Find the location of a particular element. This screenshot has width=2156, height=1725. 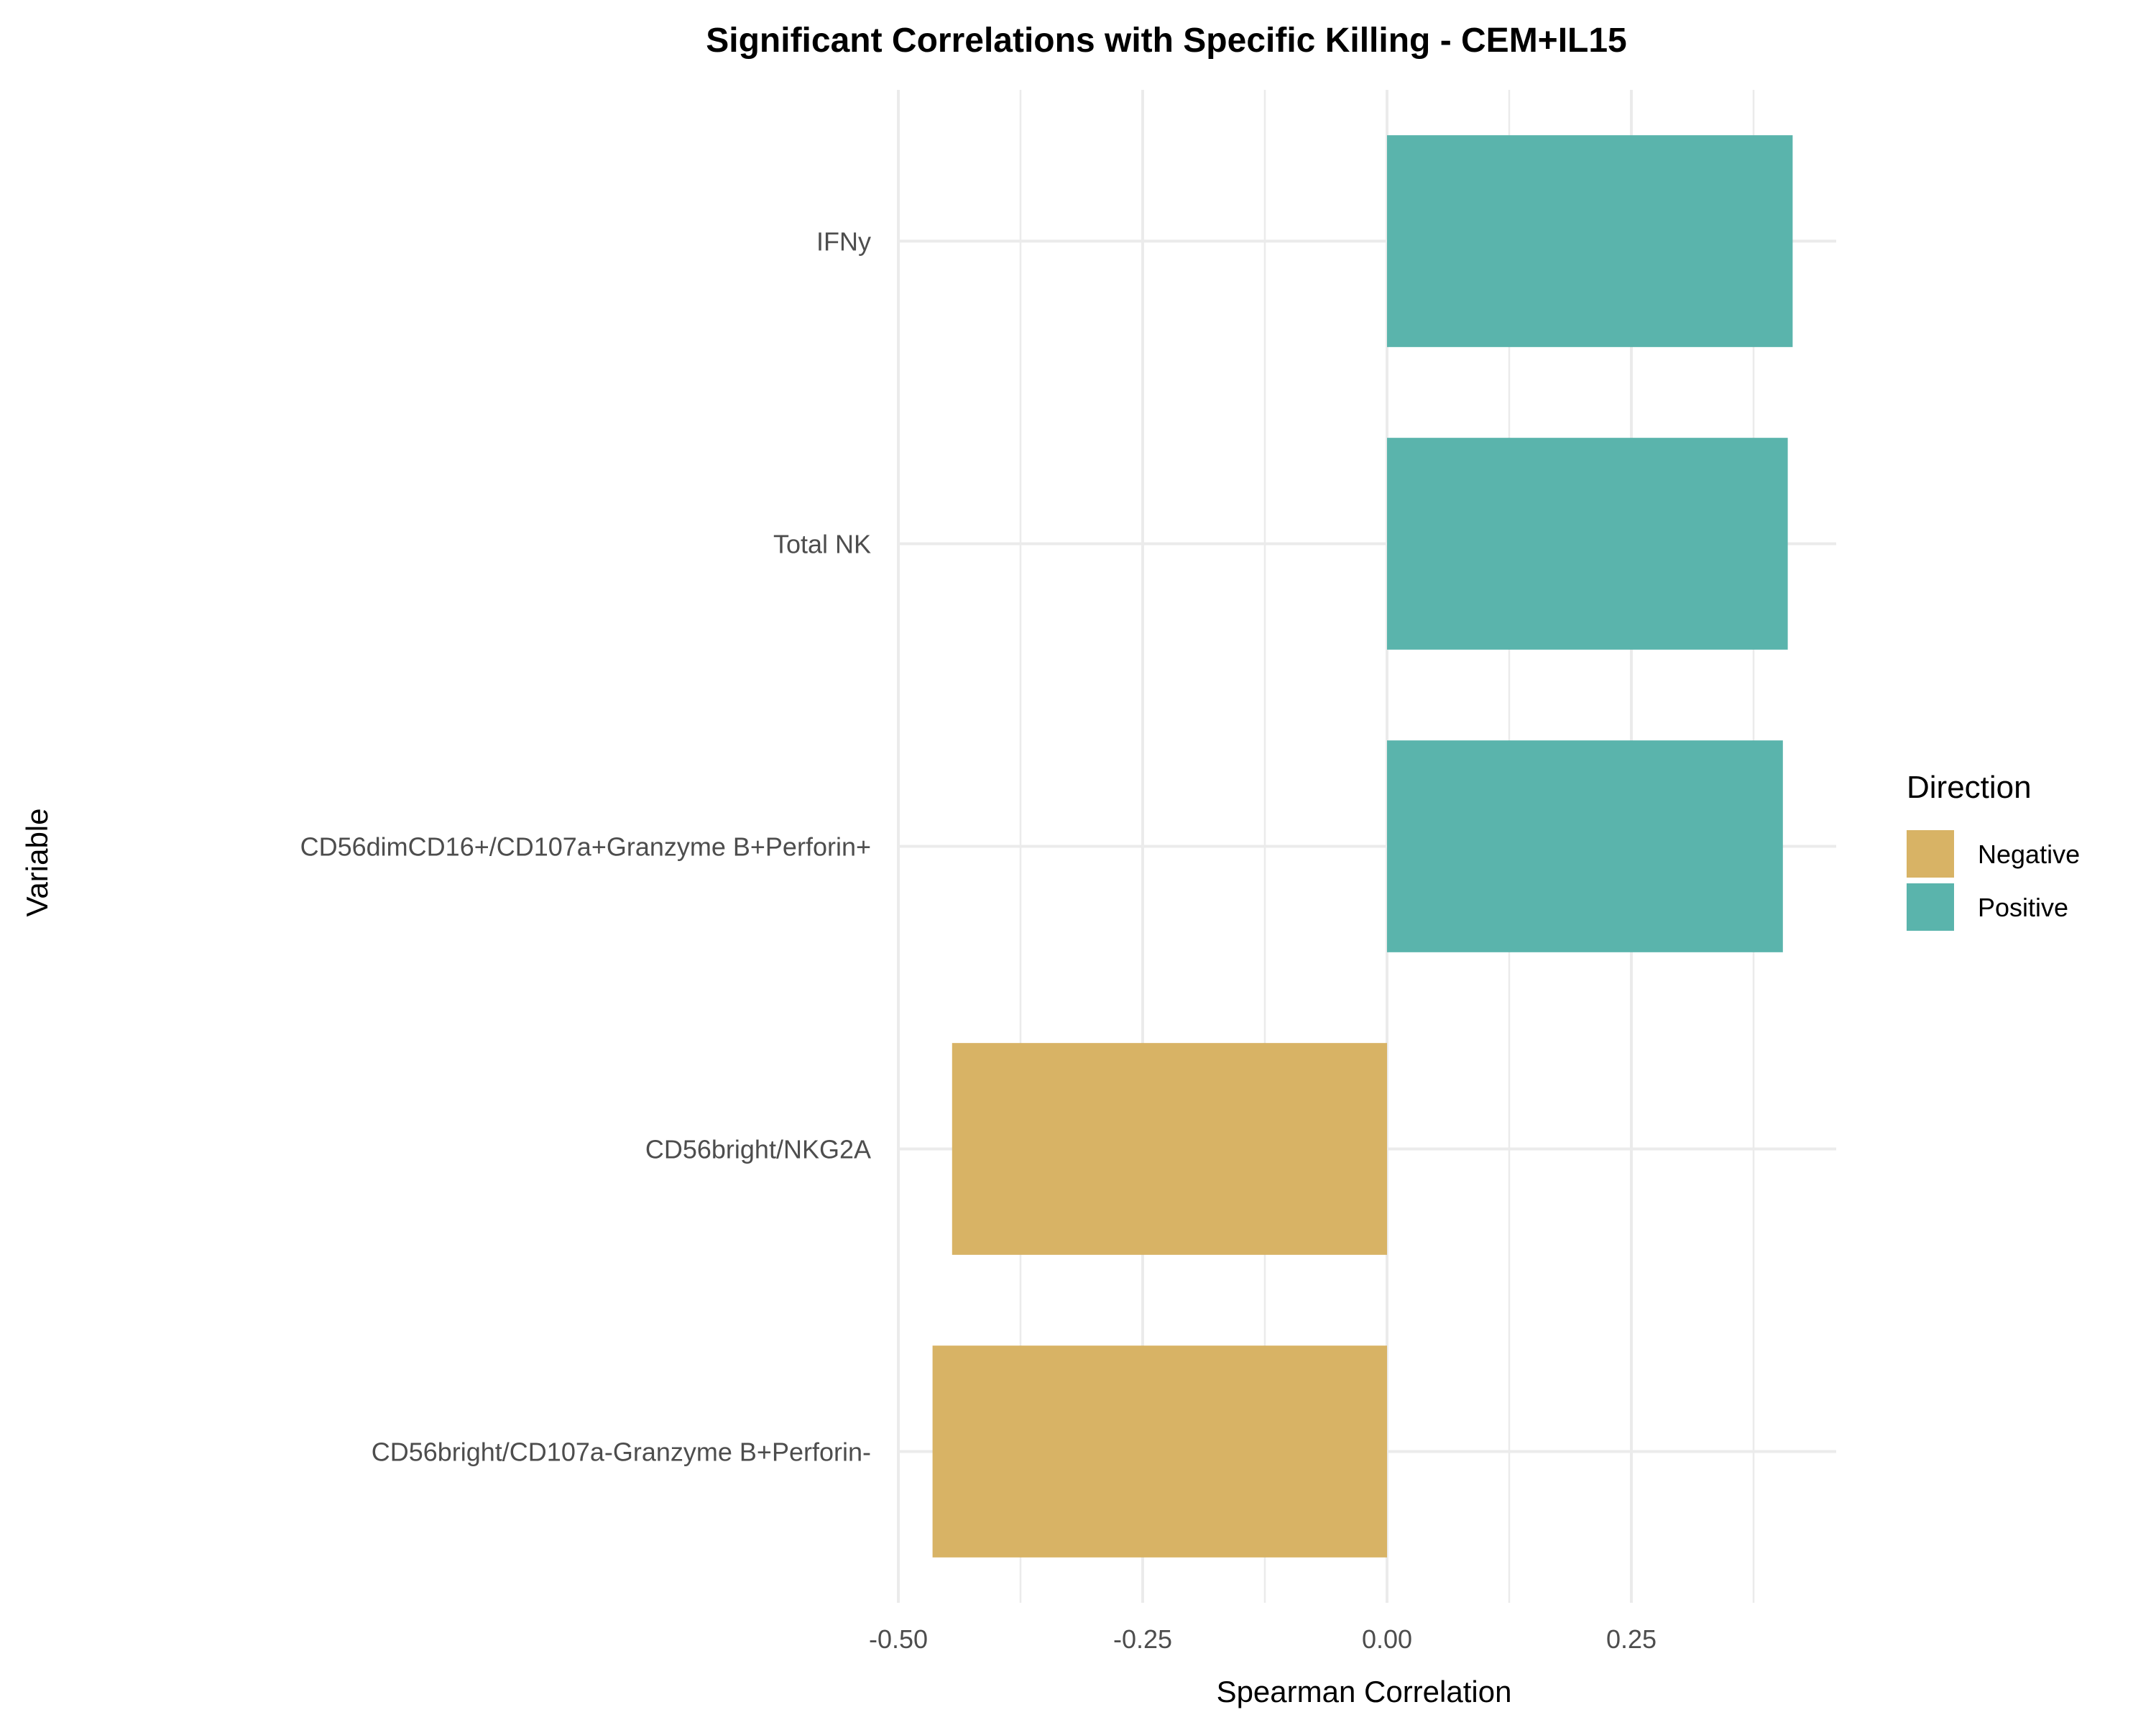

y-tick-label: CD56bright/NKG2A is located at coordinates (758, 1149).